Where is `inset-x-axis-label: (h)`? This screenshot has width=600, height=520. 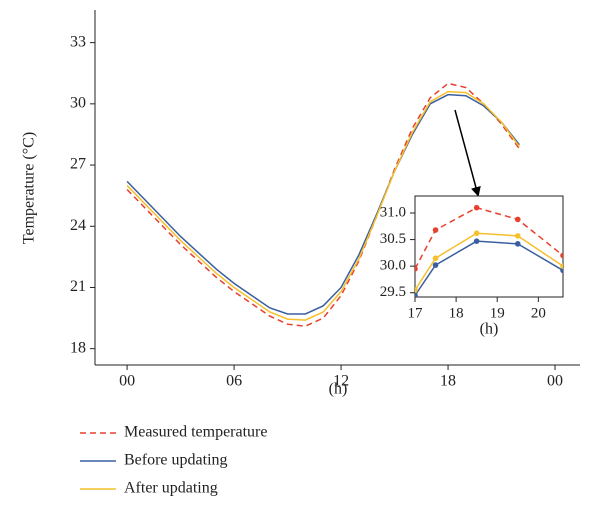 inset-x-axis-label: (h) is located at coordinates (489, 329).